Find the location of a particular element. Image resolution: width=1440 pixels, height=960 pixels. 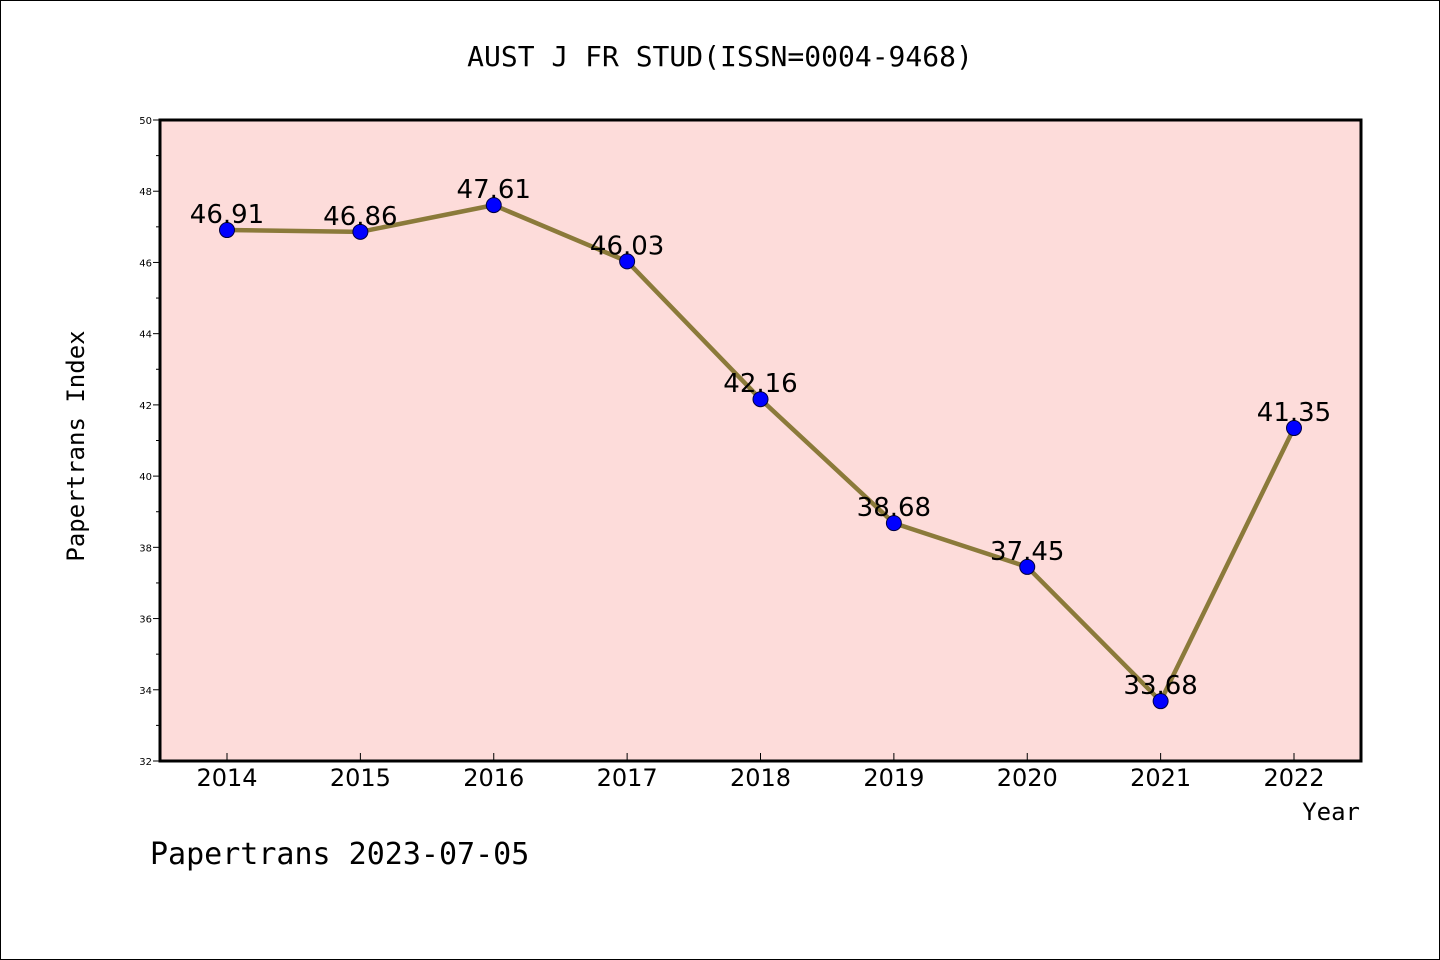

data-label-2021: 33.68 is located at coordinates (1160, 686).